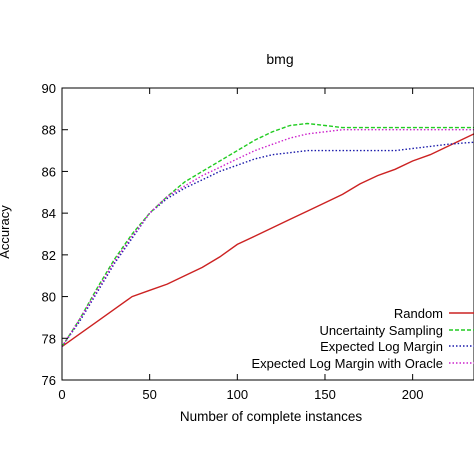 Image resolution: width=474 pixels, height=474 pixels. I want to click on x-tick-label: 150, so click(325, 394).